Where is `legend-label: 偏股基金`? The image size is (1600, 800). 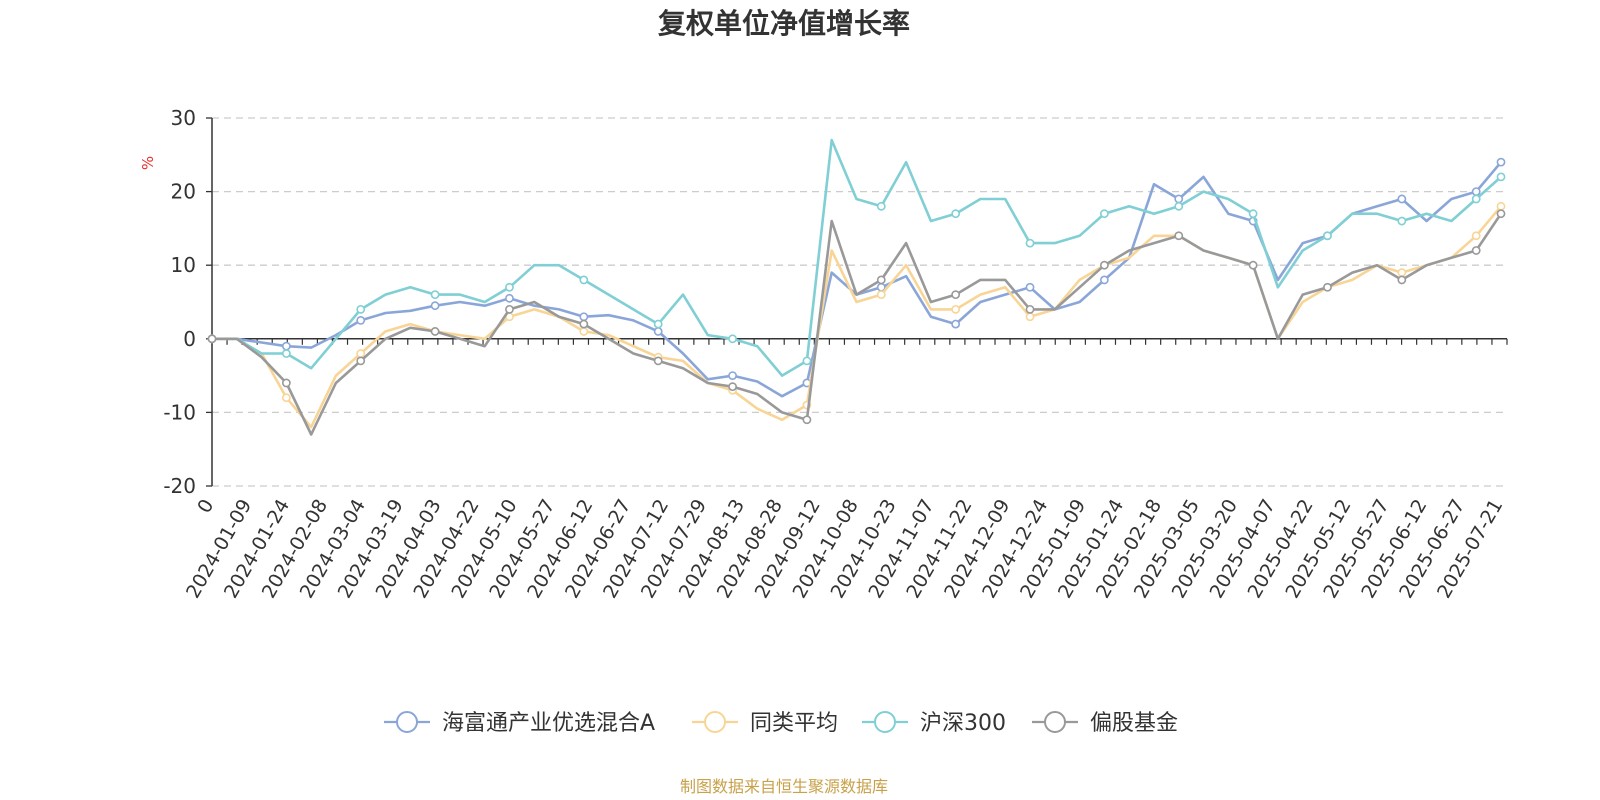
legend-label: 偏股基金 is located at coordinates (1134, 723).